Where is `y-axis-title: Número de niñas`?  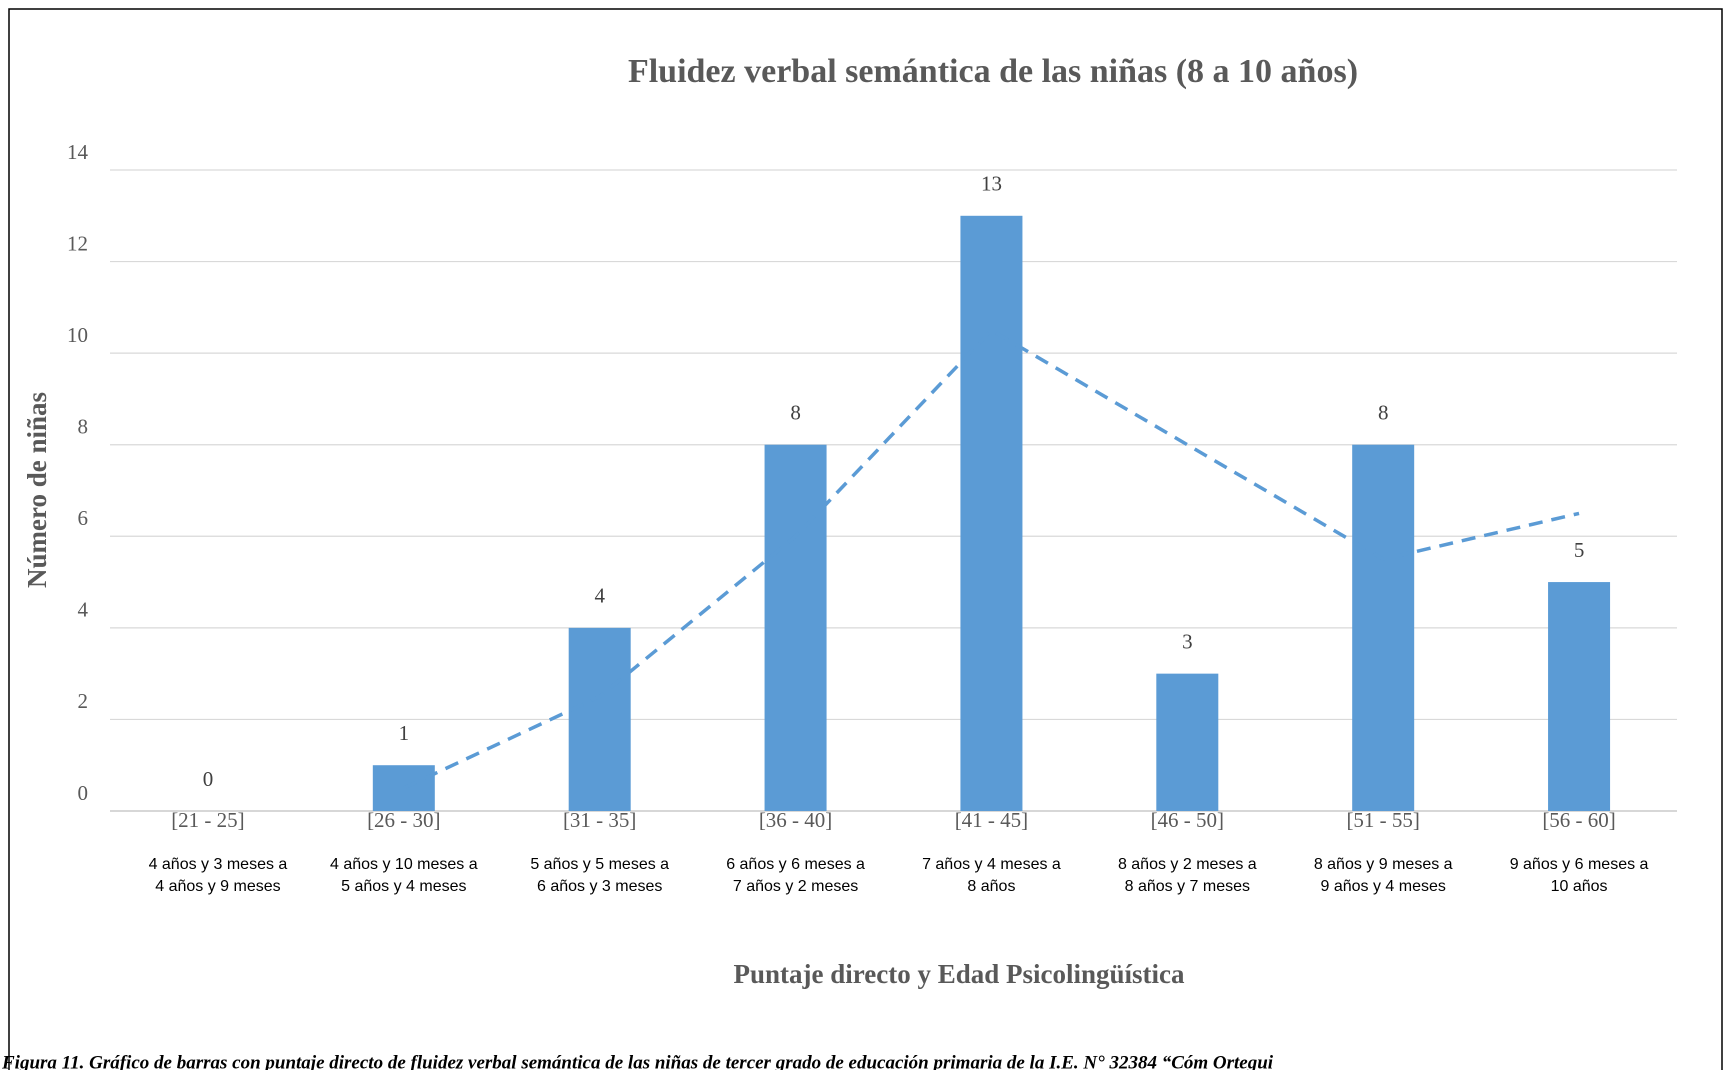
y-axis-title: Número de niñas is located at coordinates (37, 490).